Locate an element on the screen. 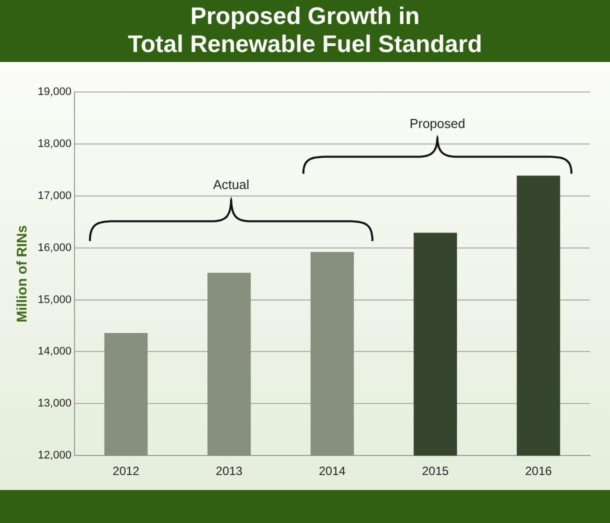  y-tick-label: 13,000 is located at coordinates (55, 404).